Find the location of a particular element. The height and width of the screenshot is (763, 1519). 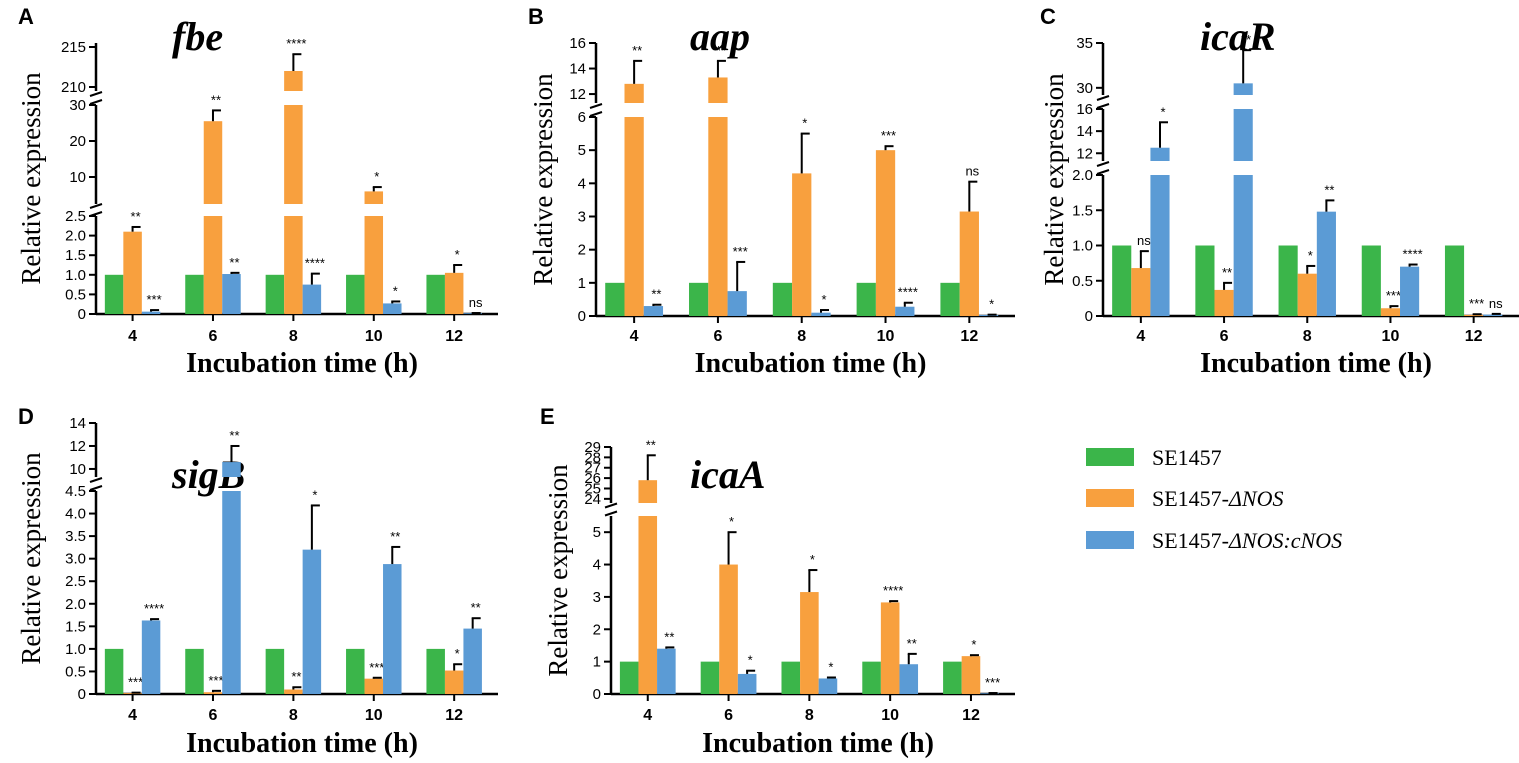

panel-label: A is located at coordinates (26, 16).